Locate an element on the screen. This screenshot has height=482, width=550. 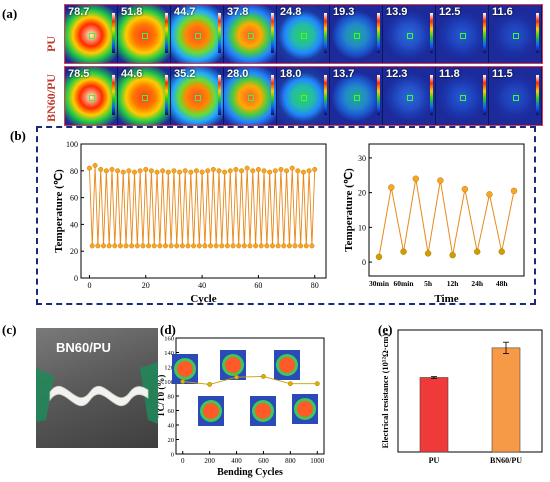
x-tick-label: 1000 is located at coordinates (317, 461).